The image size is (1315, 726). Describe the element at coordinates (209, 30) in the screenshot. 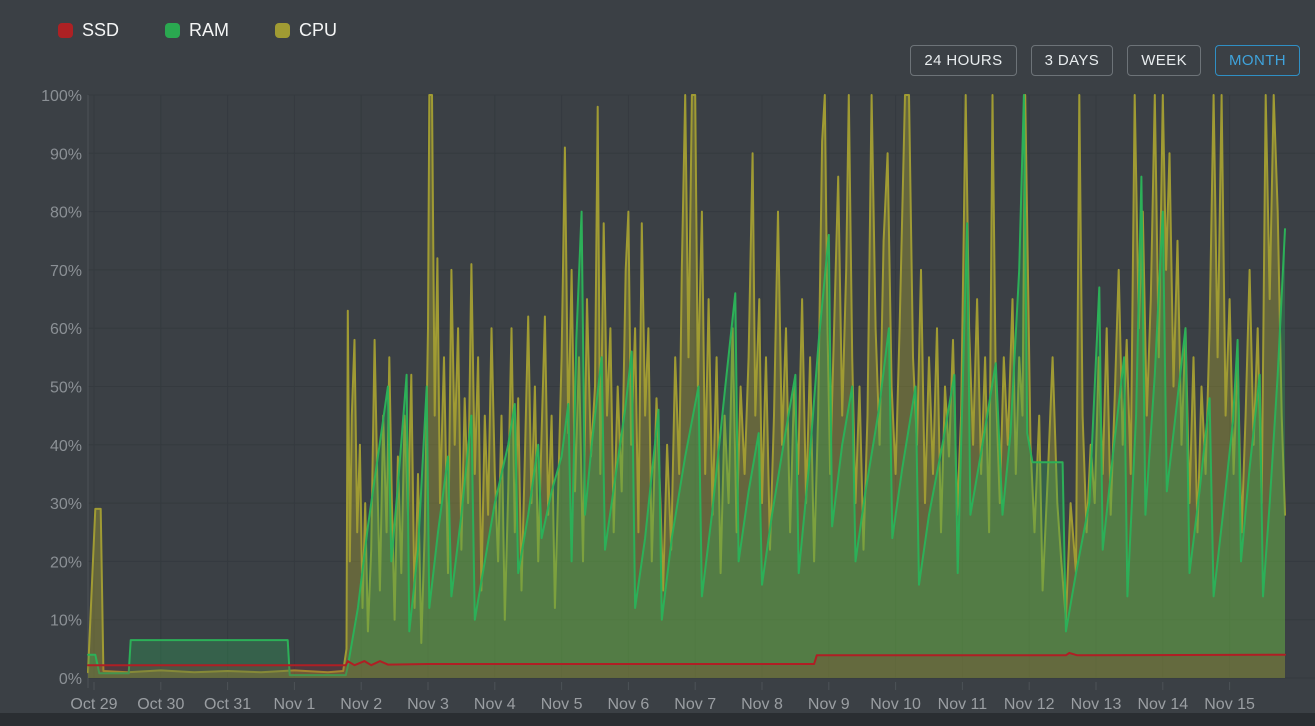

I see `legend-label: RAM` at that location.